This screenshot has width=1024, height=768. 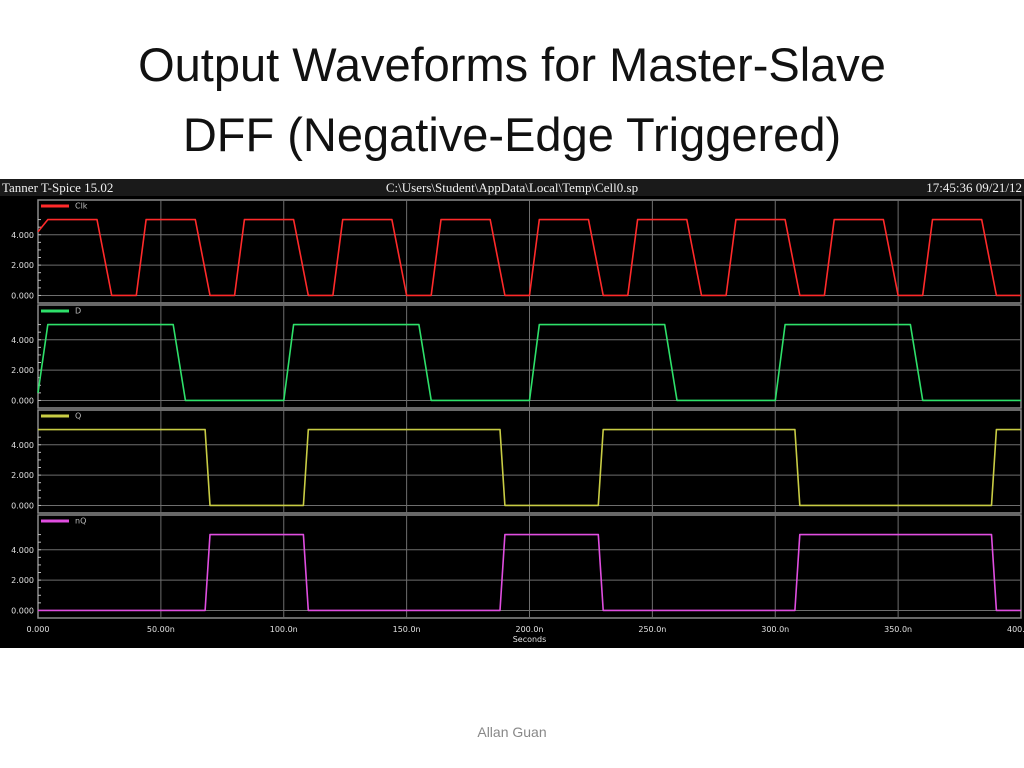 What do you see at coordinates (78, 416) in the screenshot?
I see `legend-label-q: Q` at bounding box center [78, 416].